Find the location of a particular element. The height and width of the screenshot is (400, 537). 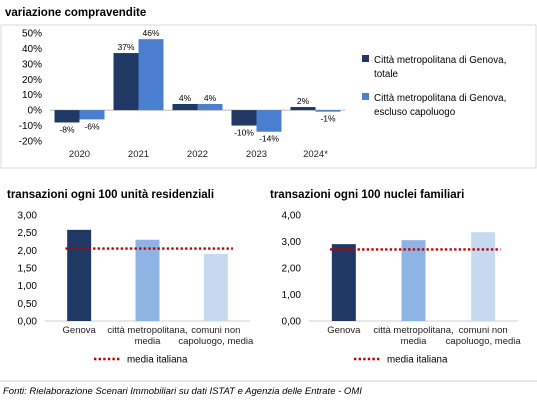

y-tick-label: 4,00 is located at coordinates (292, 216).